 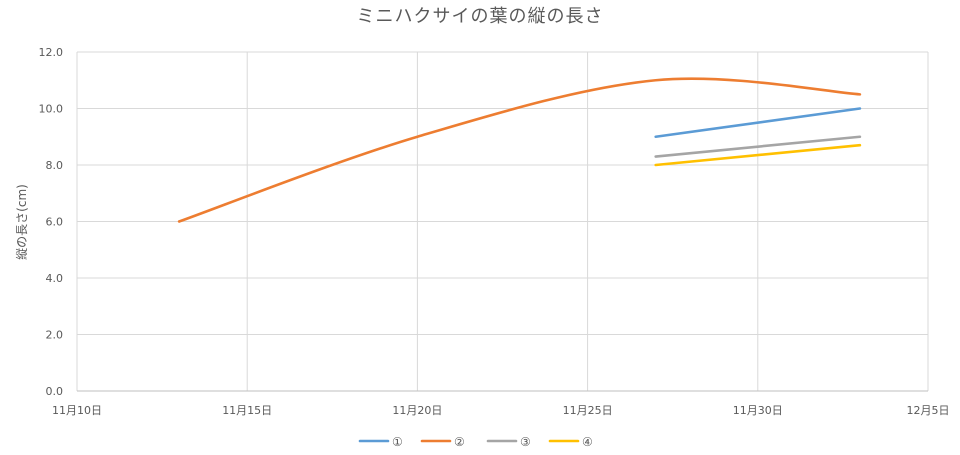 I want to click on y-axis-label: 縦の長さ(cm), so click(x=22, y=222).